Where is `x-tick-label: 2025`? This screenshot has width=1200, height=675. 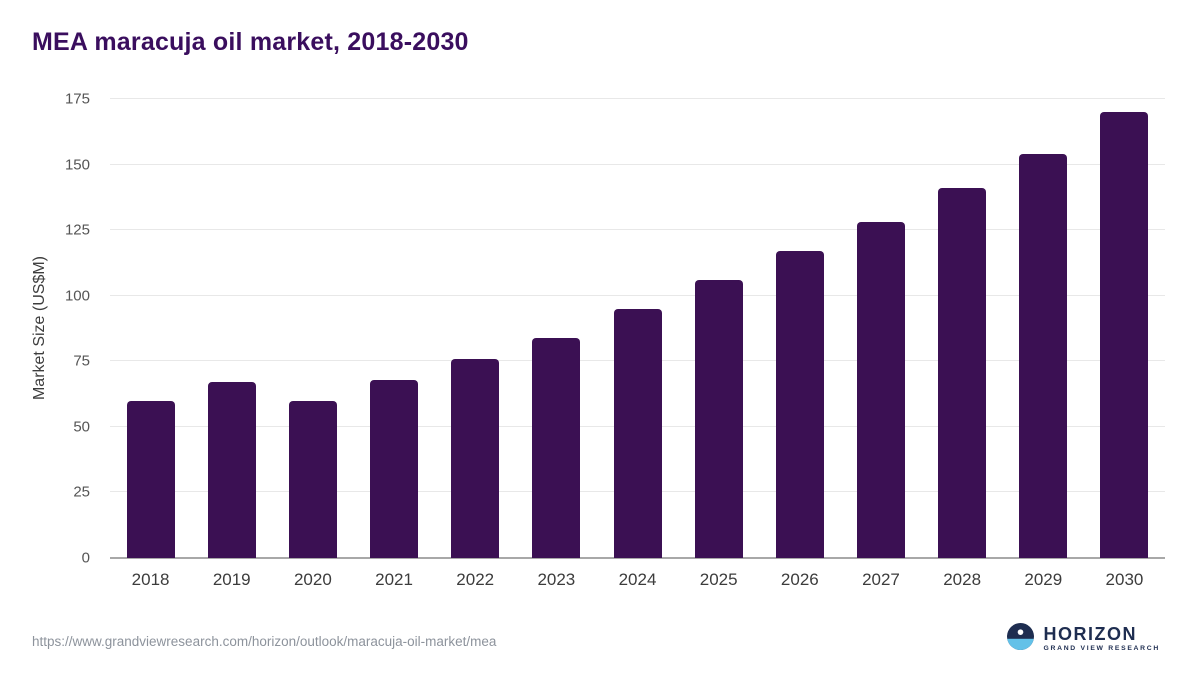 x-tick-label: 2025 is located at coordinates (718, 579).